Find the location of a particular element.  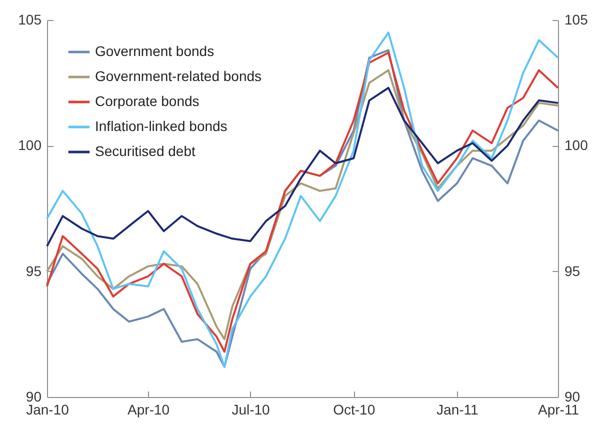

y-tick-label: 90 is located at coordinates (34, 396).